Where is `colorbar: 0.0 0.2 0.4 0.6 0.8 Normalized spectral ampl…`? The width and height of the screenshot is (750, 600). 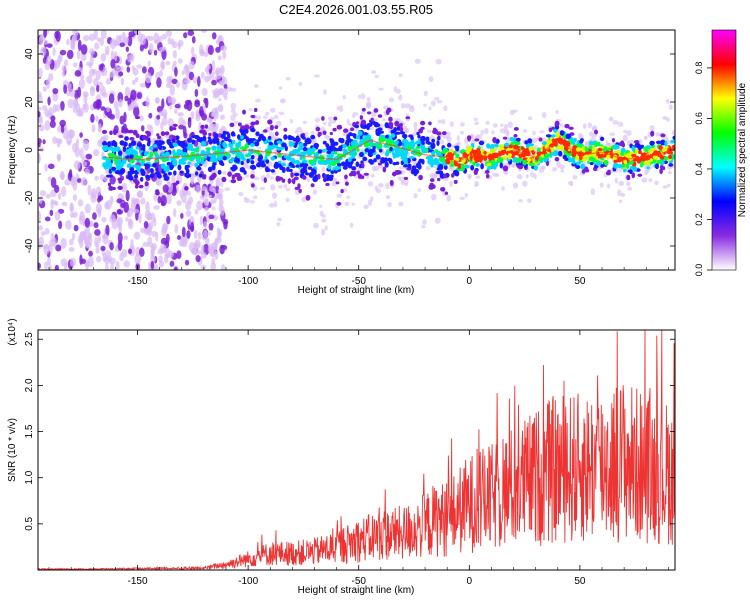
colorbar: 0.0 0.2 0.4 0.6 0.8 Normalized spectral ampl… is located at coordinates (721, 152).